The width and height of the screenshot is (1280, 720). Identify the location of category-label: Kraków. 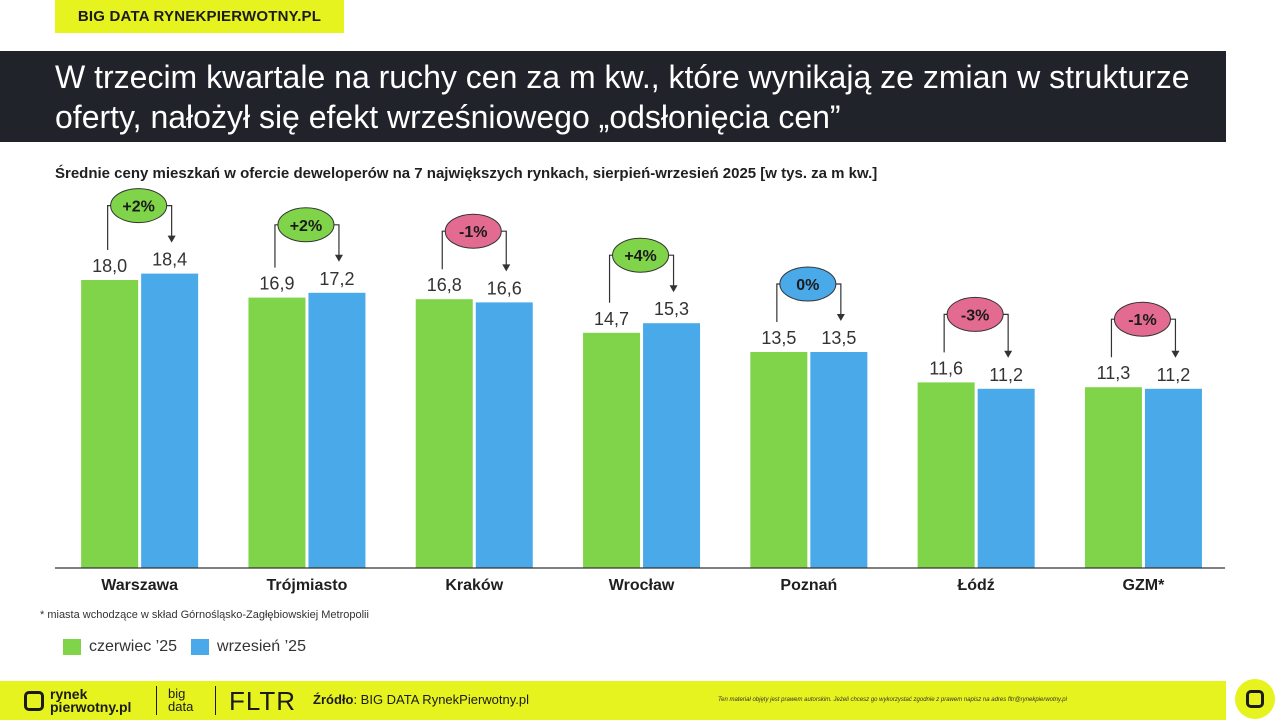
(474, 585).